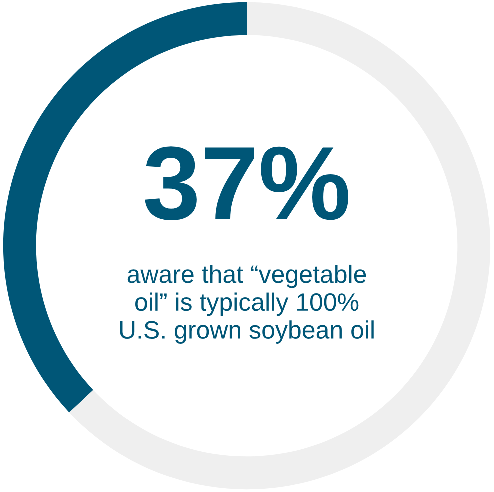 This screenshot has width=494, height=492. What do you see at coordinates (247, 304) in the screenshot?
I see `text: aware that “vegetable oil” is typically 100% U.S. grown soybean oil` at bounding box center [247, 304].